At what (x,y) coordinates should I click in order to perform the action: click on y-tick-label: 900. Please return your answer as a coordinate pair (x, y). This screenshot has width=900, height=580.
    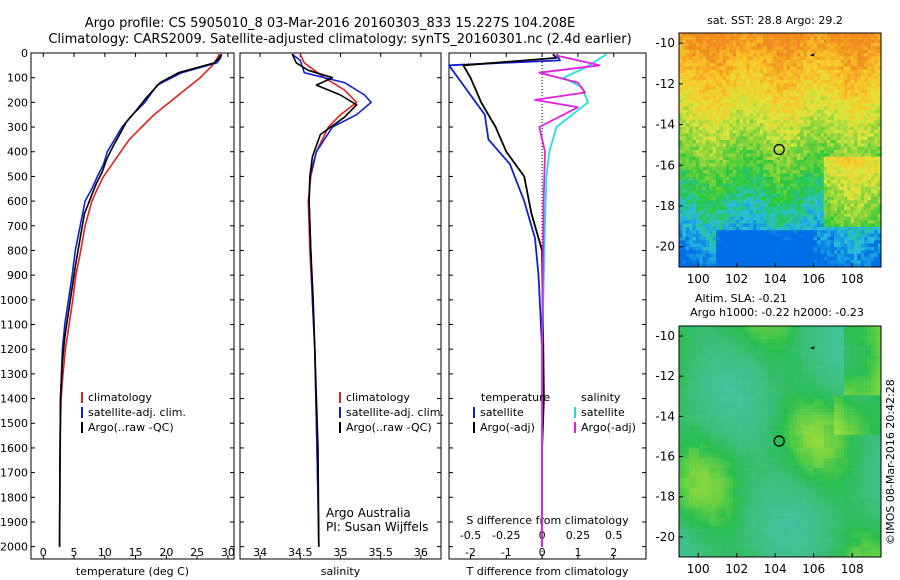
    Looking at the image, I should click on (17, 275).